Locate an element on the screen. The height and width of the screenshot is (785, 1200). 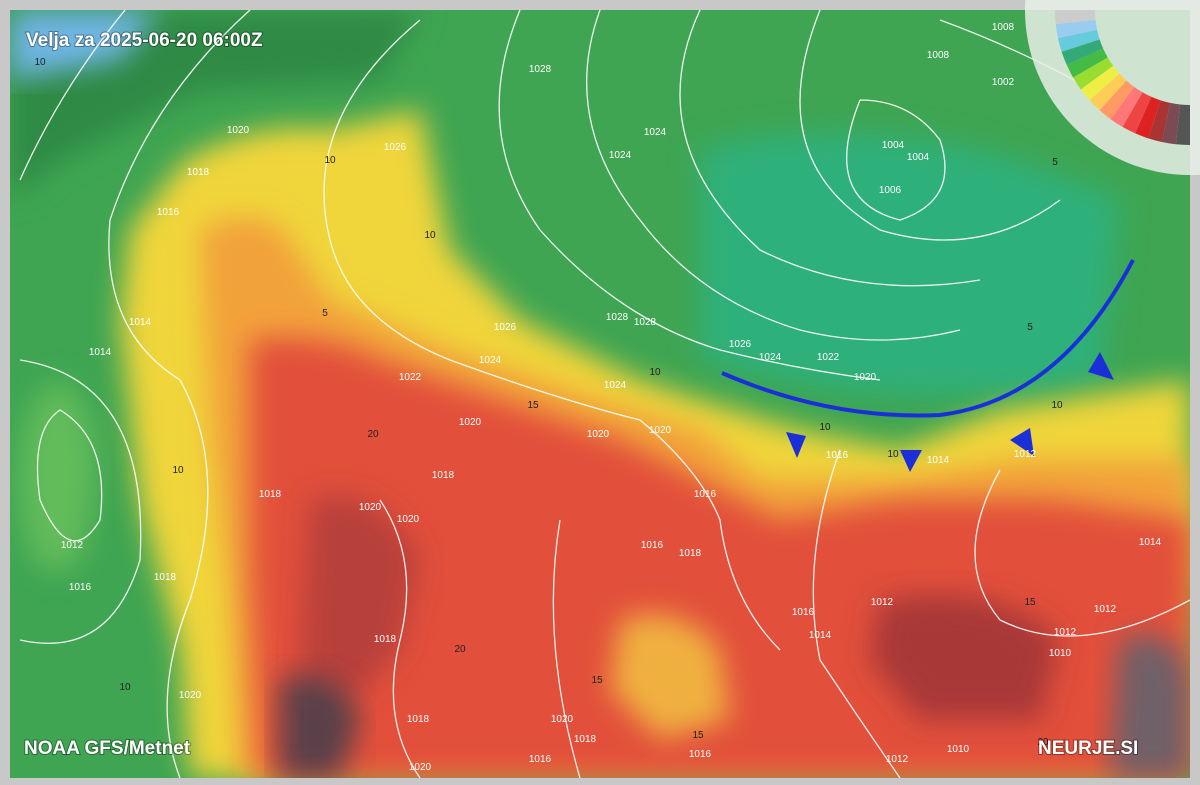
source-credit: NOAA GFS/Metnet is located at coordinates (107, 748).